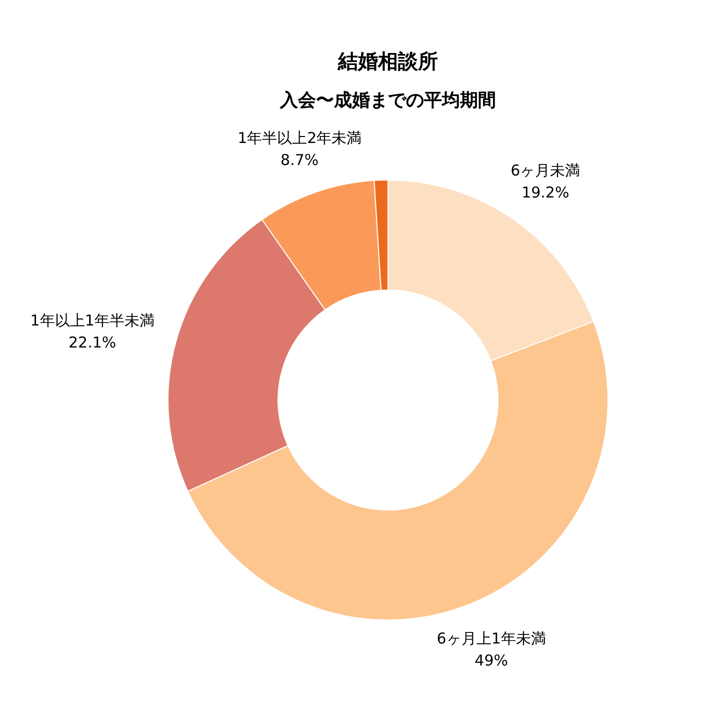  Describe the element at coordinates (92, 342) in the screenshot. I see `data-label: 22.1%` at that location.